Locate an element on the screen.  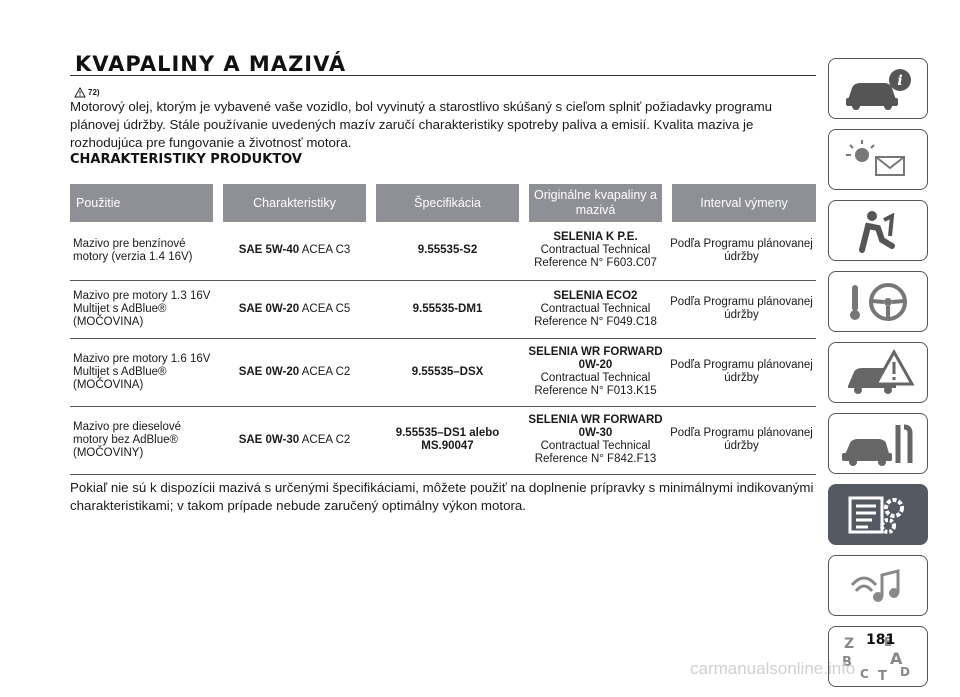
header-original-fluids: Originálne kvapaliny a mazivá is located at coordinates (593, 203).